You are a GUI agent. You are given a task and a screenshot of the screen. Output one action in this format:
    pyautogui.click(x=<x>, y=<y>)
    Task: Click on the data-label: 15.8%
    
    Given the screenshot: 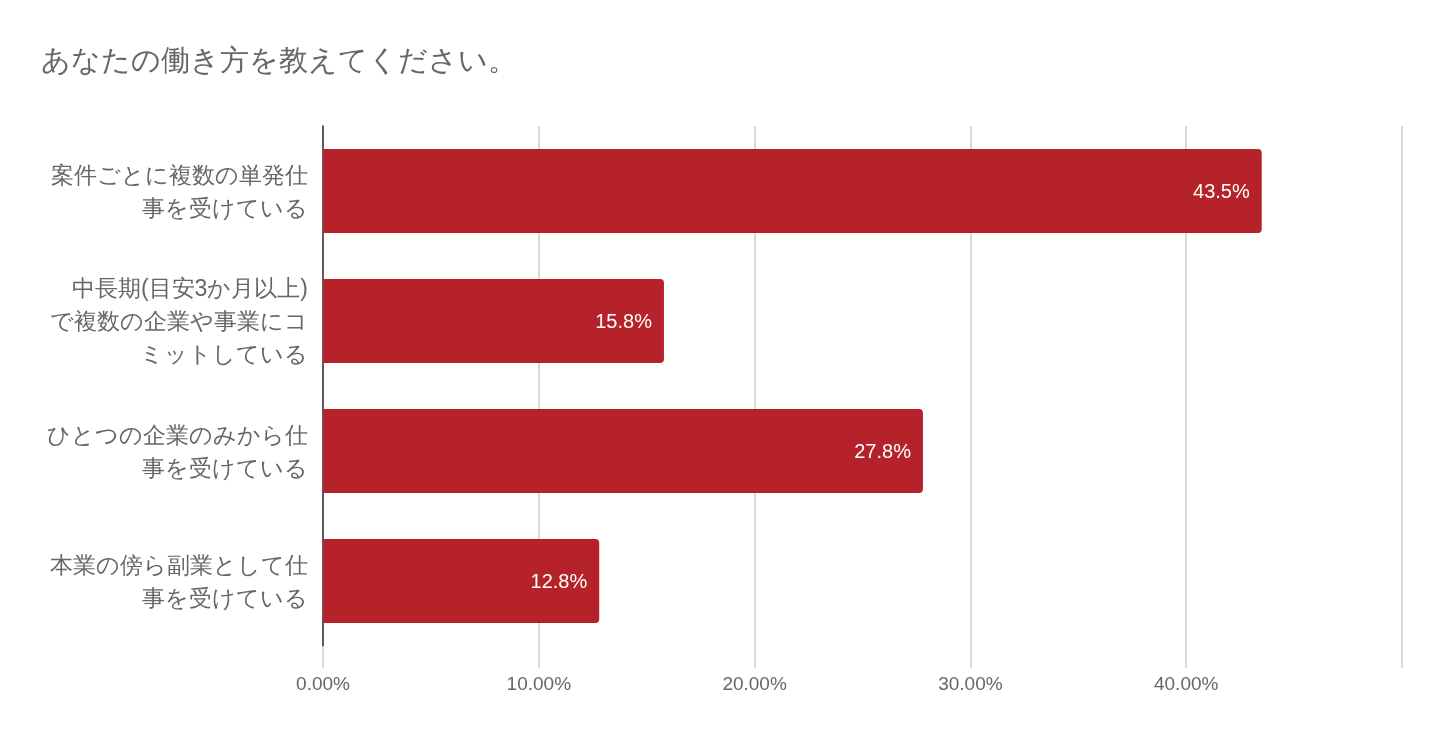 What is the action you would take?
    pyautogui.click(x=624, y=321)
    